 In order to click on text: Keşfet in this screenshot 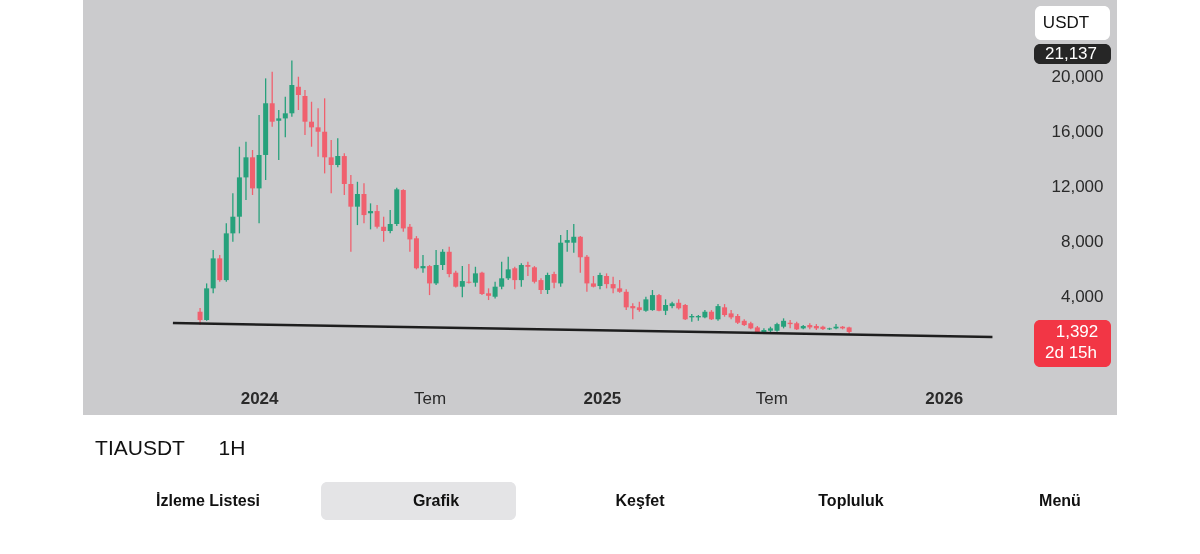, I will do `click(640, 500)`.